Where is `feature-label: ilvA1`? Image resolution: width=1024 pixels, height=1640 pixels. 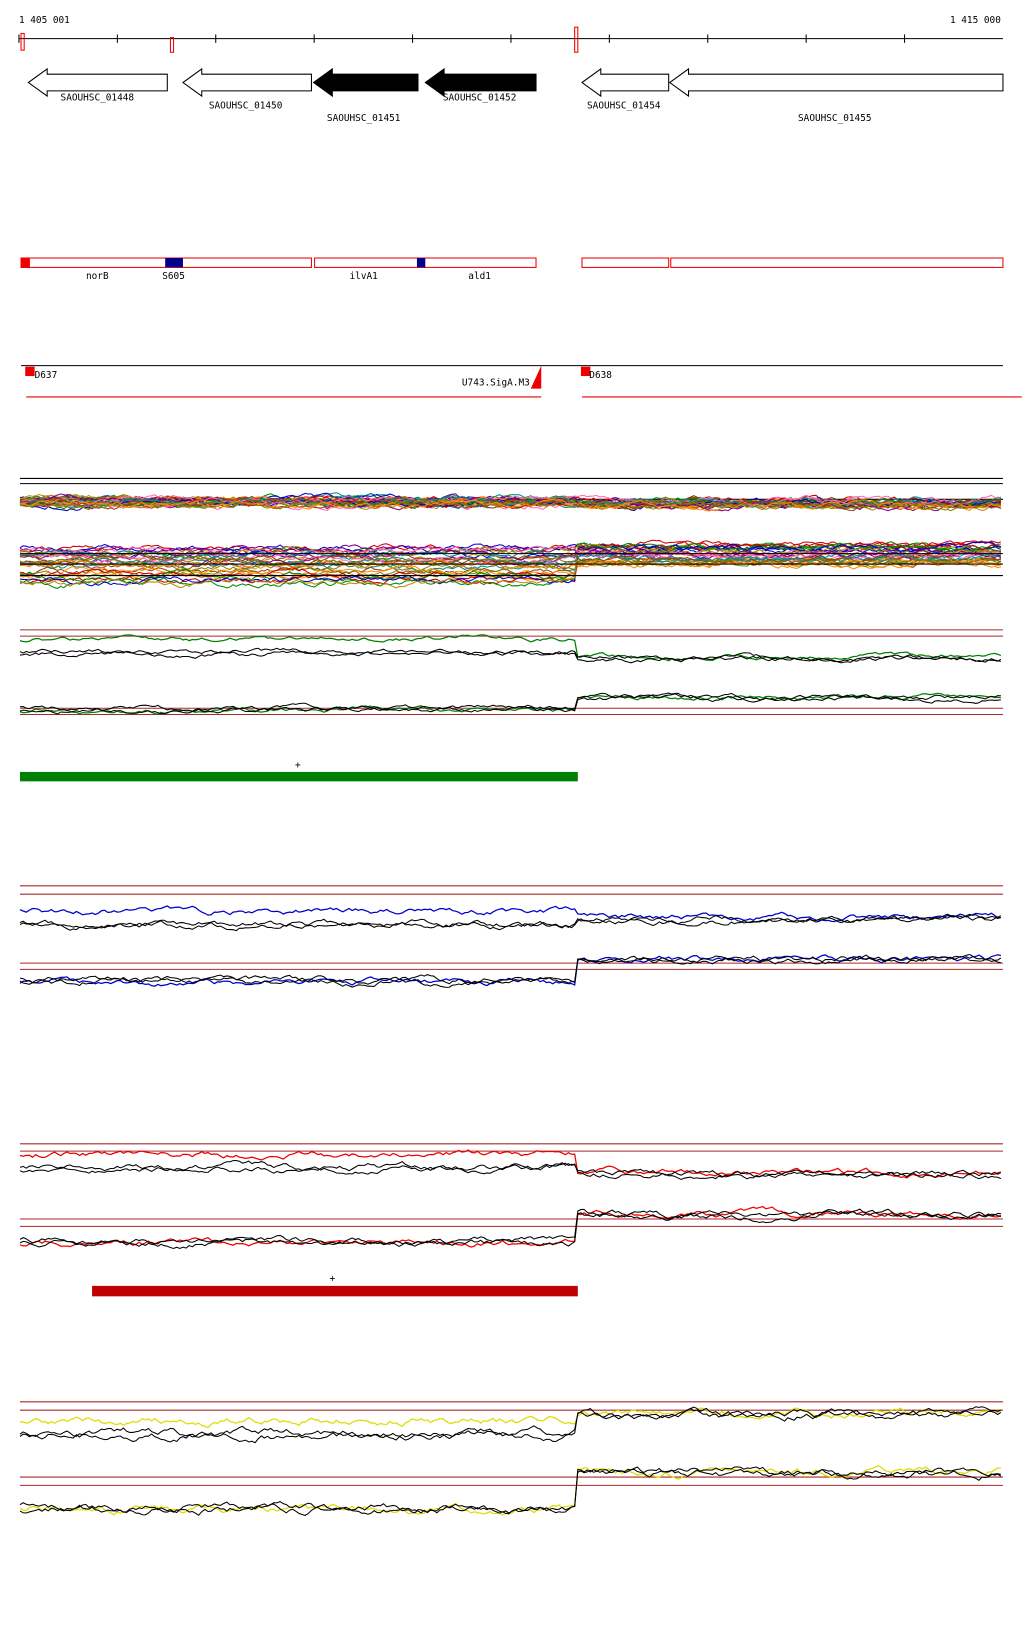 feature-label: ilvA1 is located at coordinates (364, 276).